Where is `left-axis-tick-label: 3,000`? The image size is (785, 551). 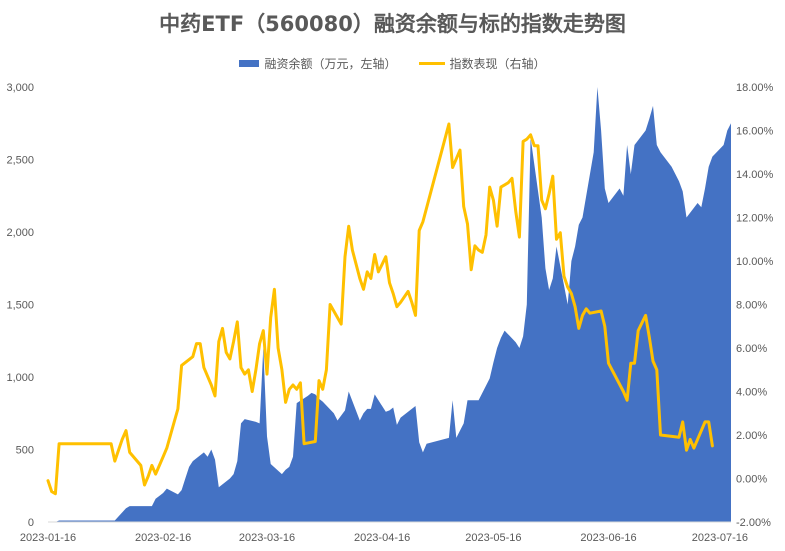
left-axis-tick-label: 3,000 is located at coordinates (20, 88).